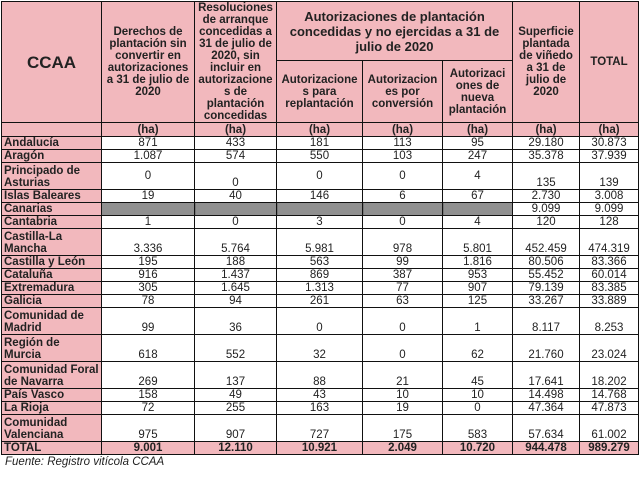  Describe the element at coordinates (148, 156) in the screenshot. I see `cell-value: 1.087` at that location.